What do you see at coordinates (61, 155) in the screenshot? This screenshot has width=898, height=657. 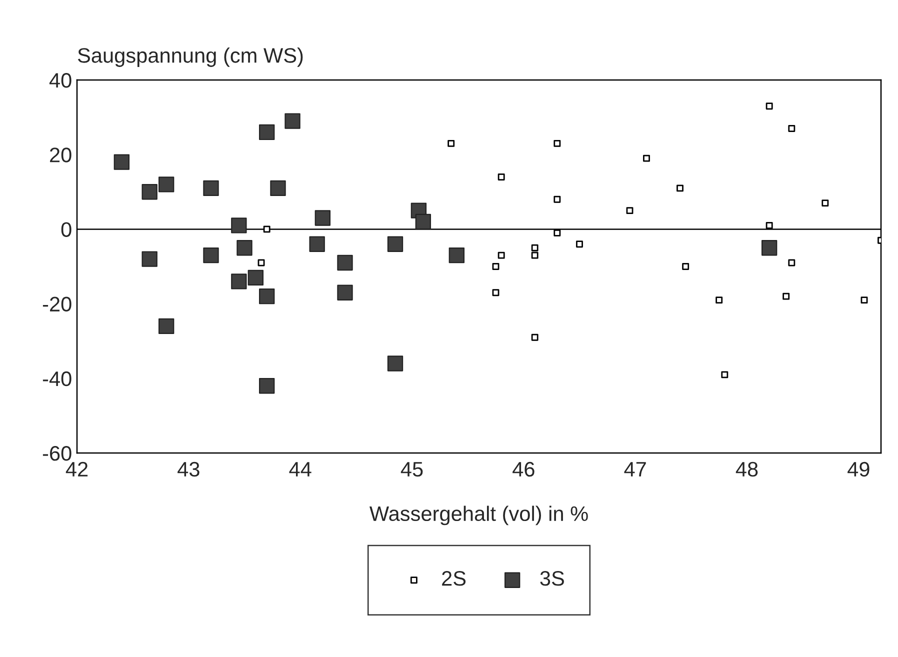 I see `y-tick-label: 20` at bounding box center [61, 155].